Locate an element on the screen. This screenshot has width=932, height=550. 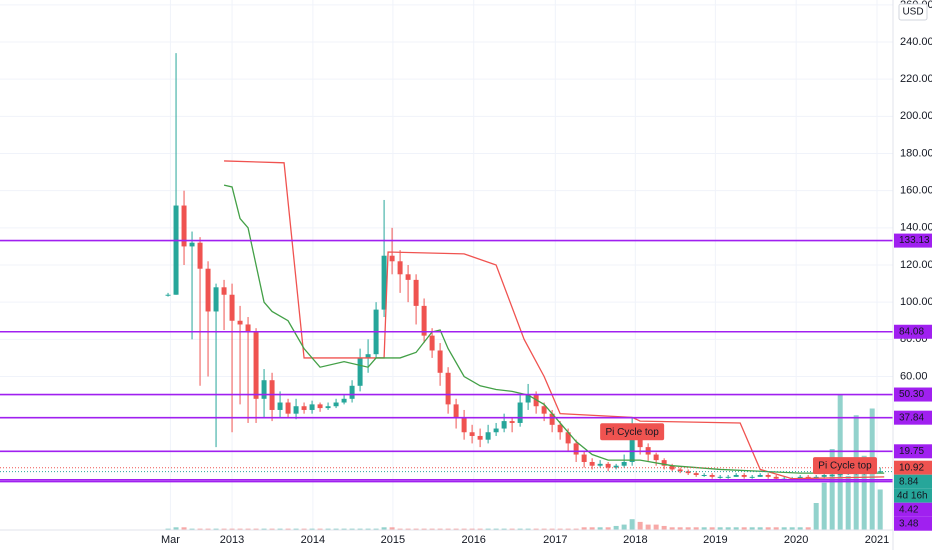
price-tag-label: 37.84 is located at coordinates (911, 417).